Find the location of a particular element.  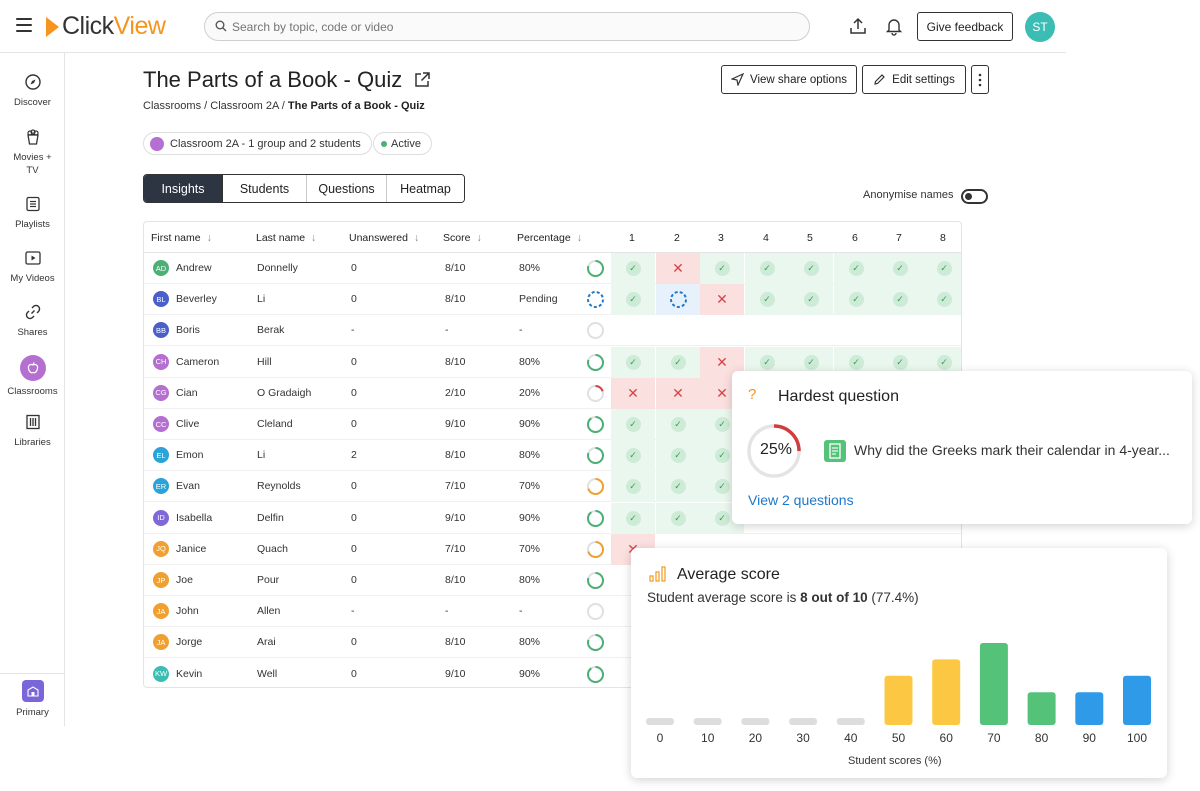

table-row: ID Isabella Delfin 0 9/10 90% ✓ ✓ ✓ is located at coordinates (552, 518).